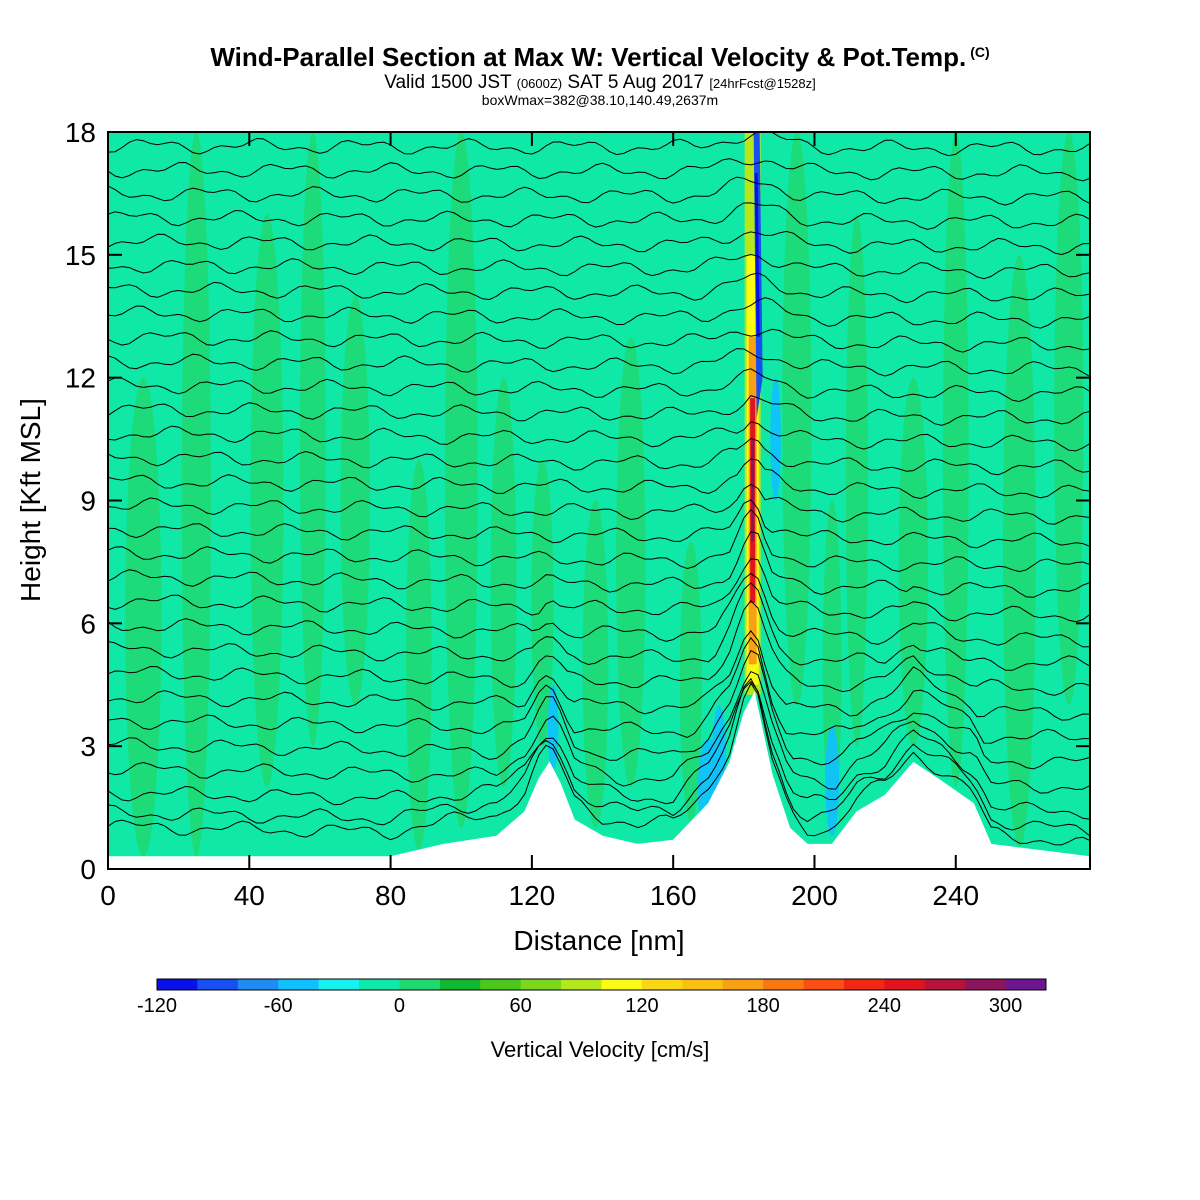 This screenshot has width=1200, height=1200. I want to click on y-axis-title: Height [Kft MSL], so click(30, 500).